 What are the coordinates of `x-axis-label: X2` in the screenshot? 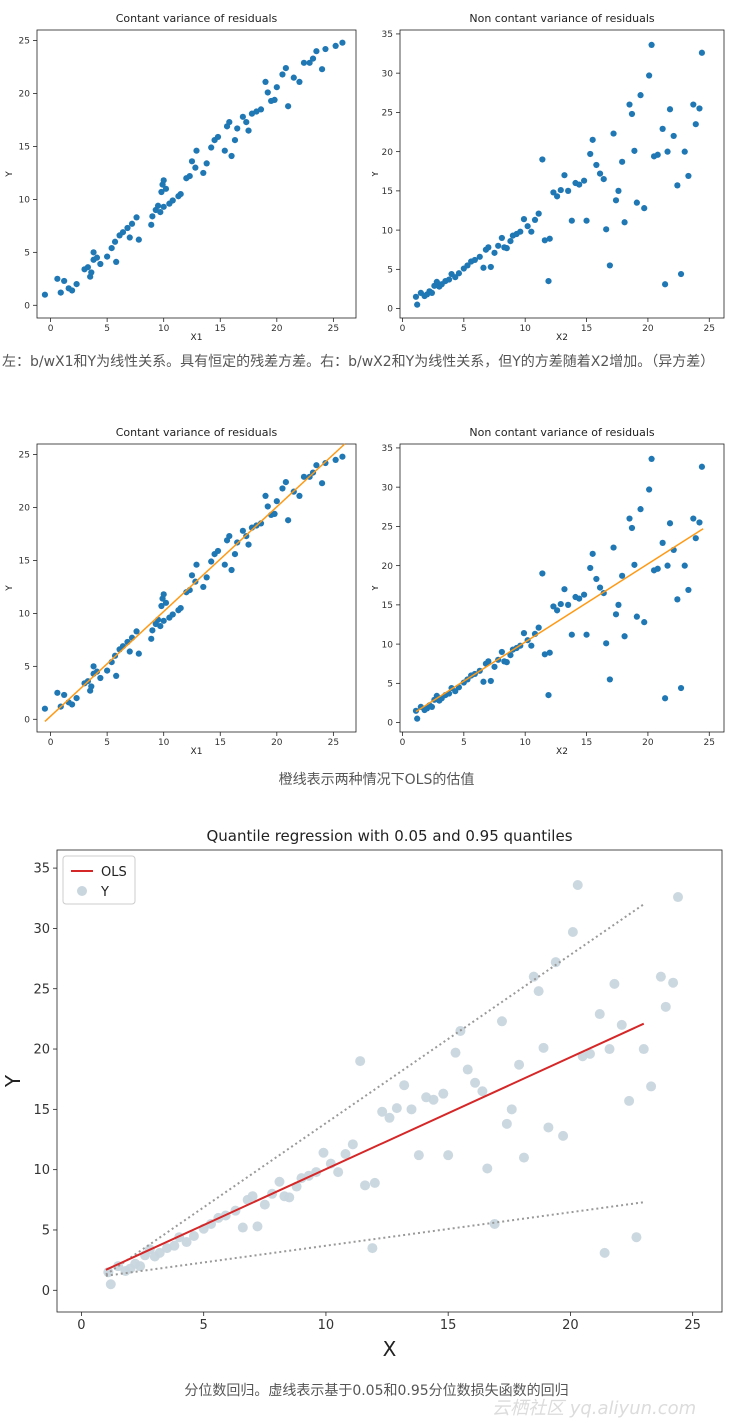 It's located at (562, 752).